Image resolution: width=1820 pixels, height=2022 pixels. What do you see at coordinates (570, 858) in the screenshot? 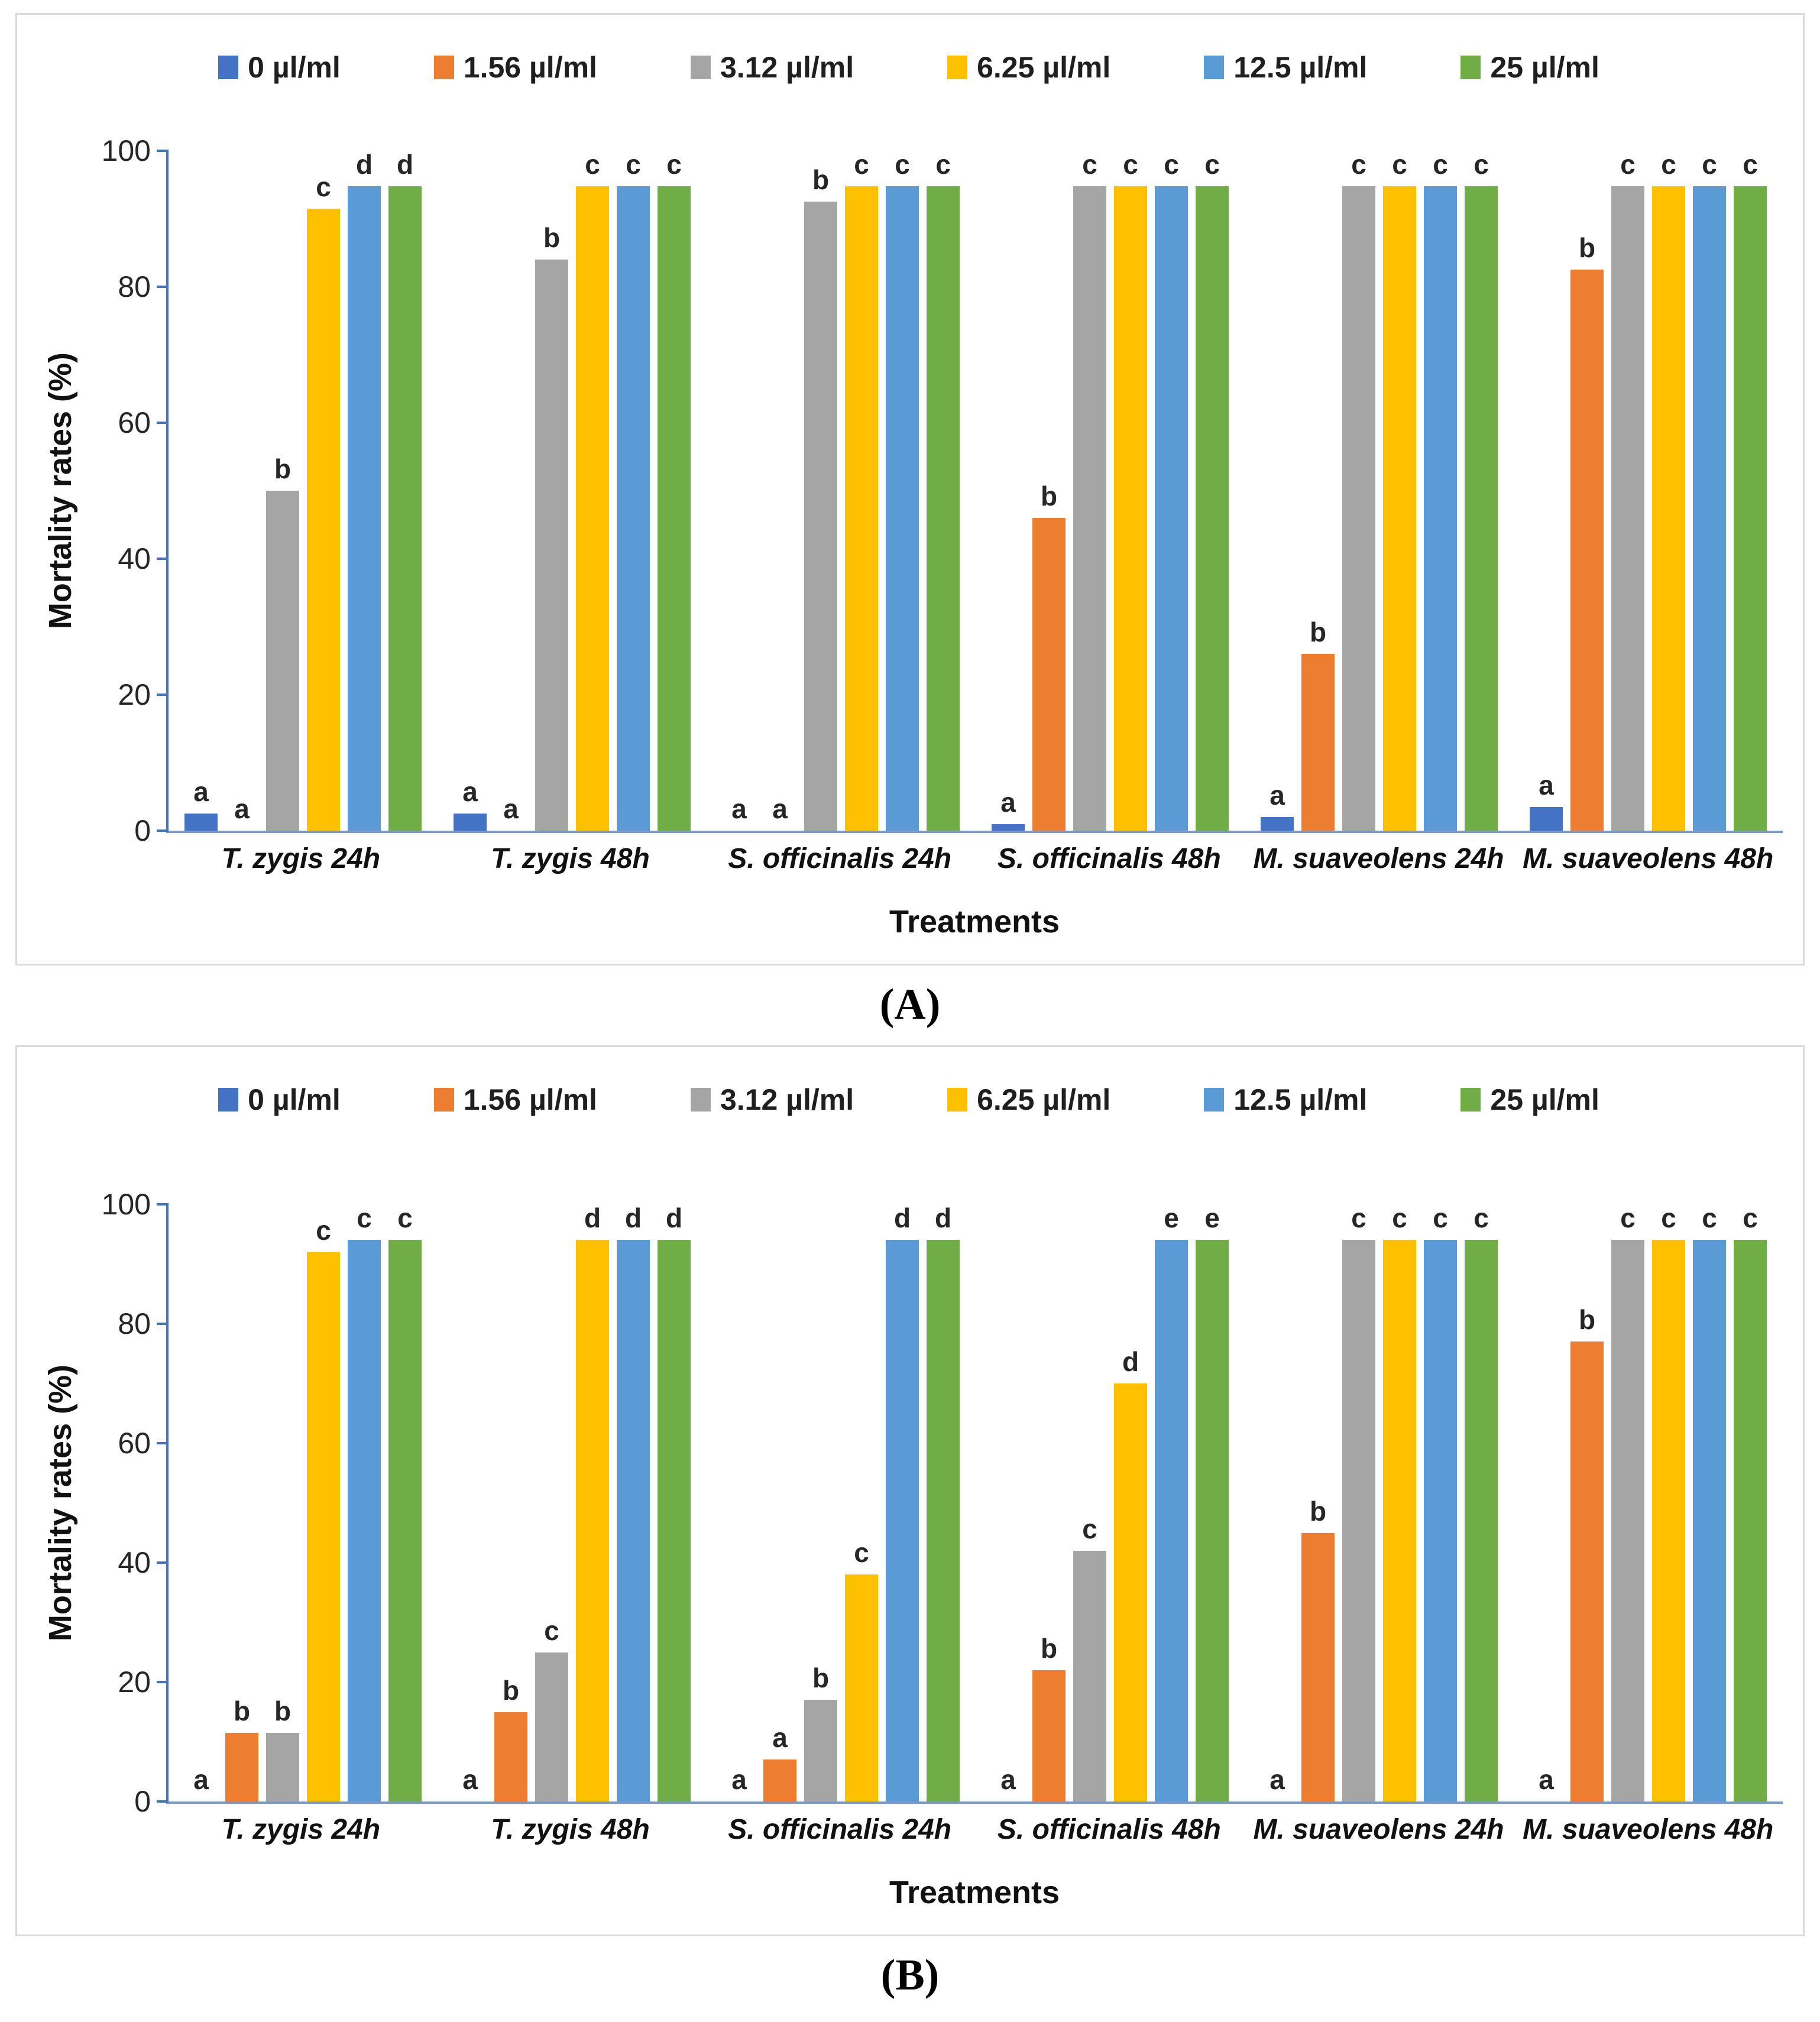
I see `category-label: T. zygis 48h` at bounding box center [570, 858].